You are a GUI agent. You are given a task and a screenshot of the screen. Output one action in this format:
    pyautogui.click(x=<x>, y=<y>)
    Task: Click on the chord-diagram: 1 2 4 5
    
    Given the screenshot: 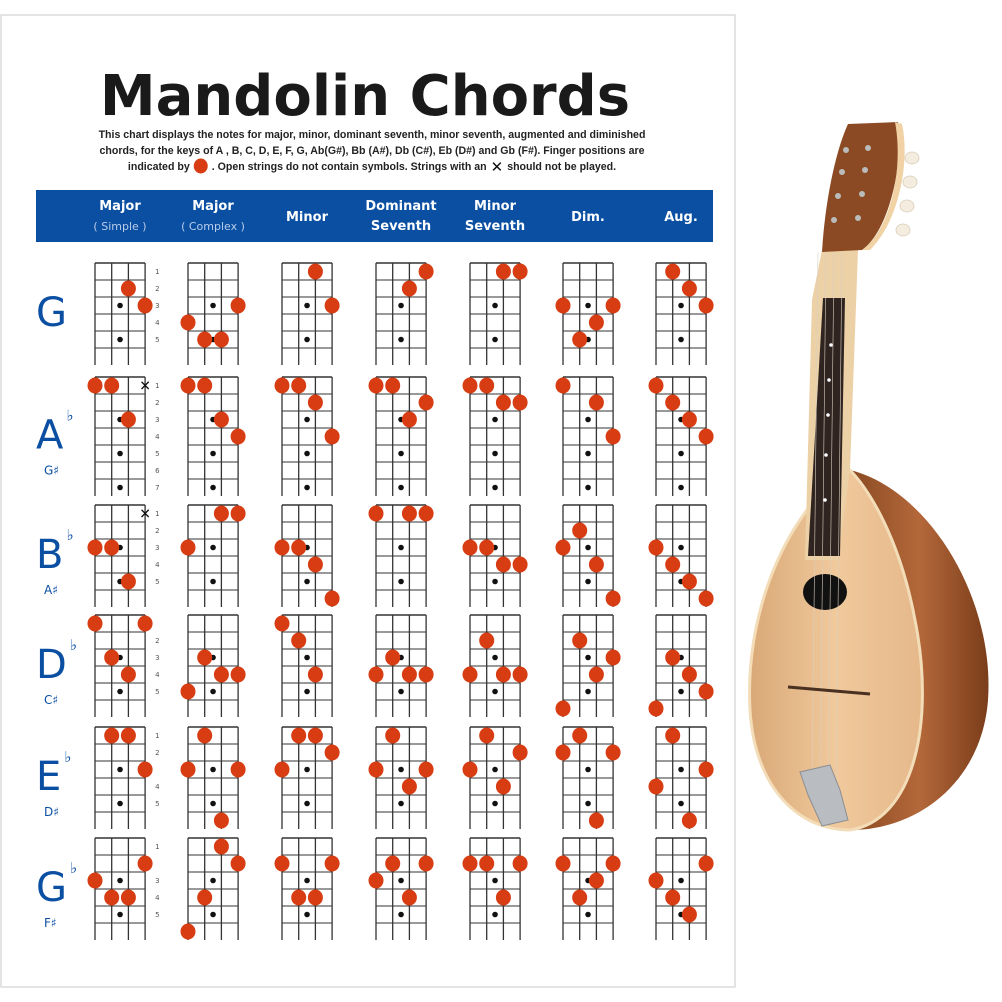 What is the action you would take?
    pyautogui.click(x=127, y=777)
    